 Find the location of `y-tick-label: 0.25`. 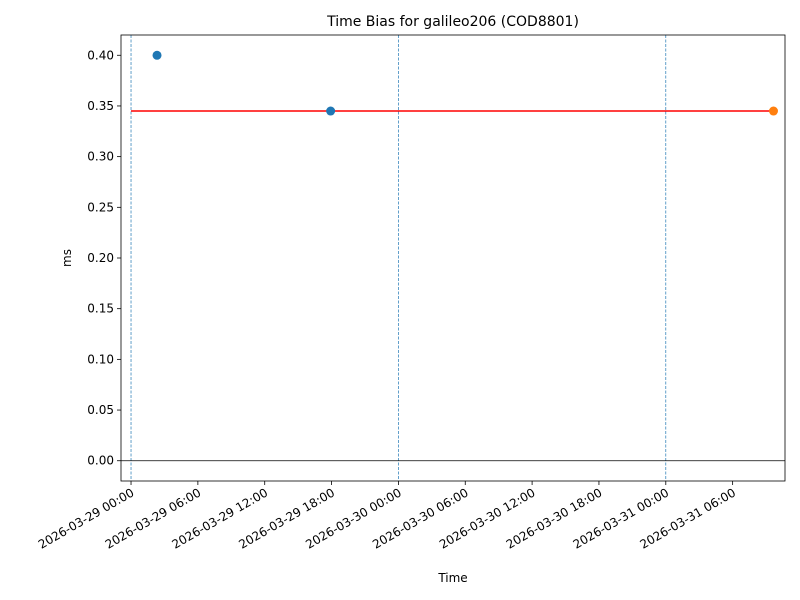

y-tick-label: 0.25 is located at coordinates (100, 207).